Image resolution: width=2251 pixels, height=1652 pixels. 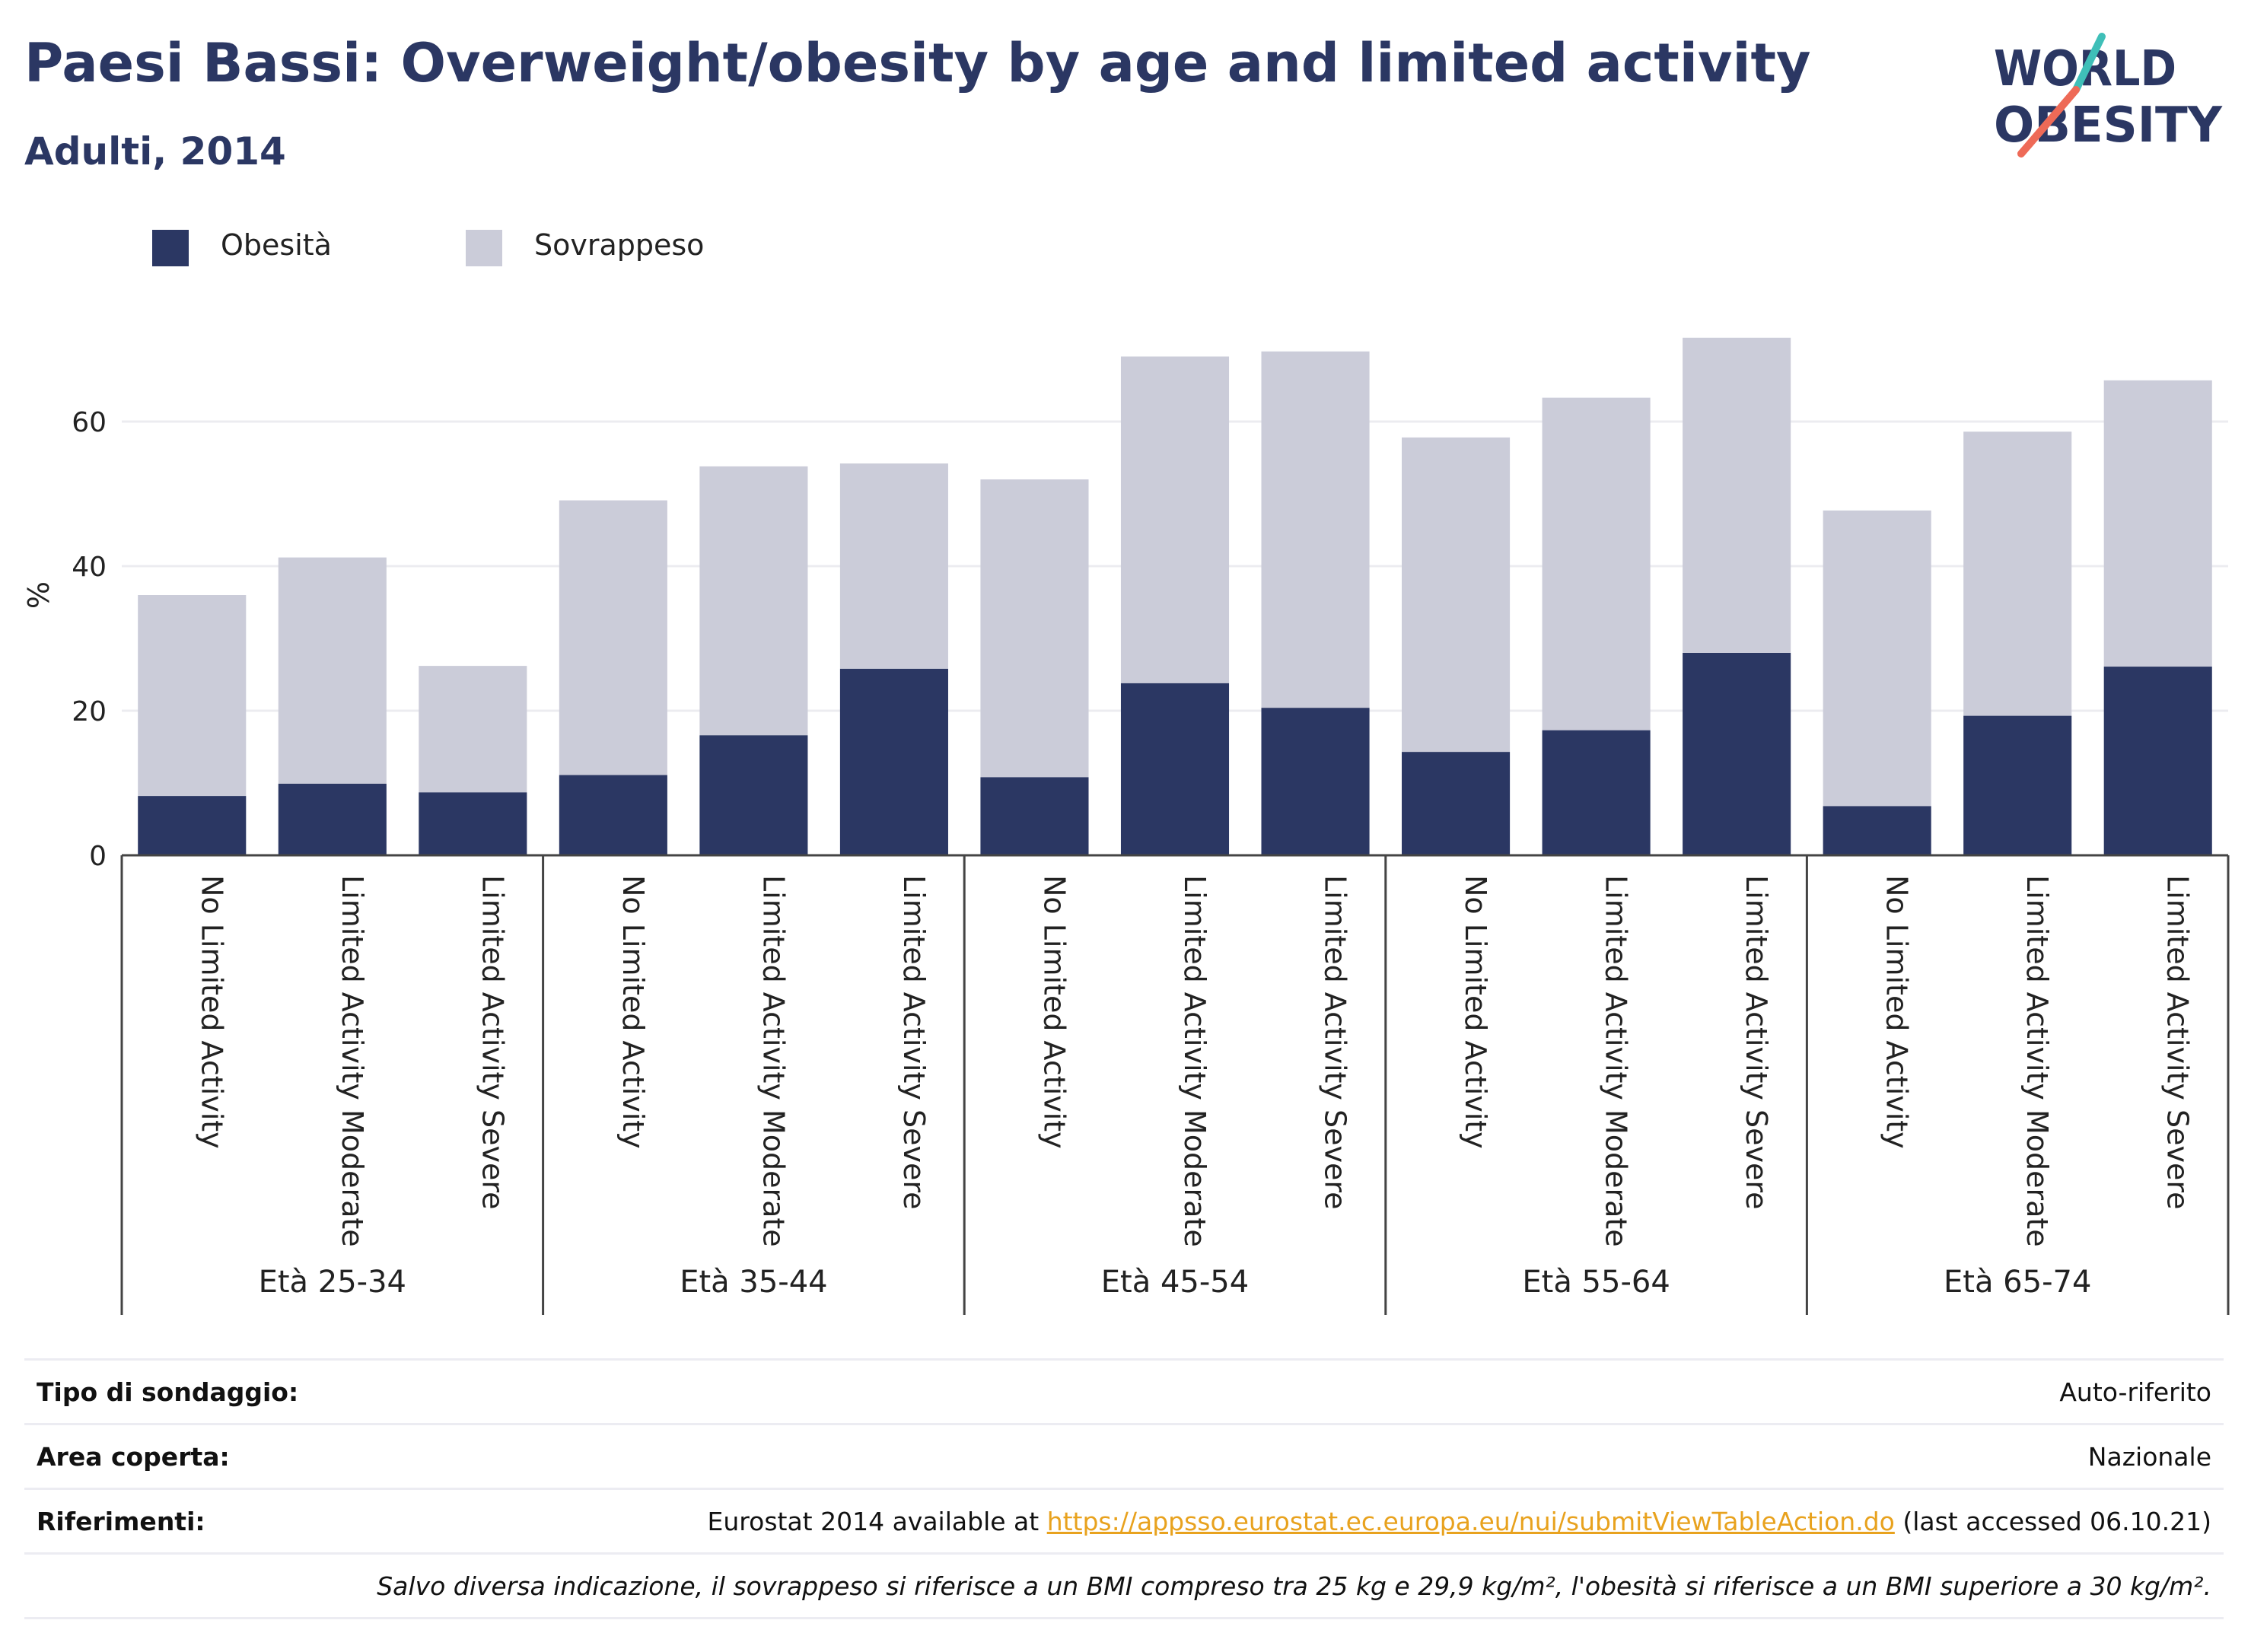 What do you see at coordinates (89, 567) in the screenshot?
I see `y-tick-label: 40` at bounding box center [89, 567].